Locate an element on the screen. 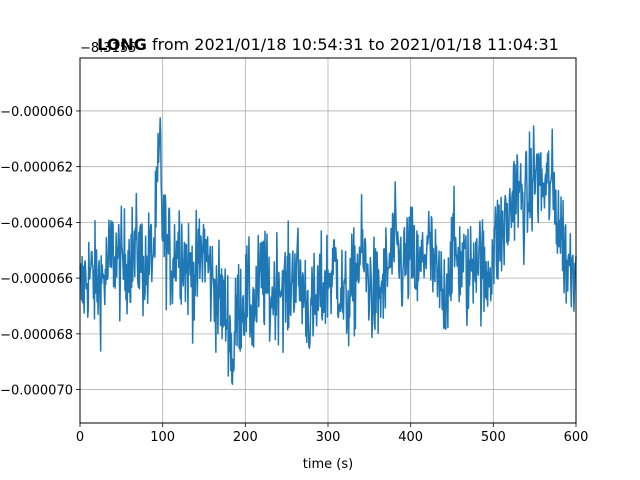 This screenshot has height=480, width=640. x-tick-label: 500 is located at coordinates (493, 437).